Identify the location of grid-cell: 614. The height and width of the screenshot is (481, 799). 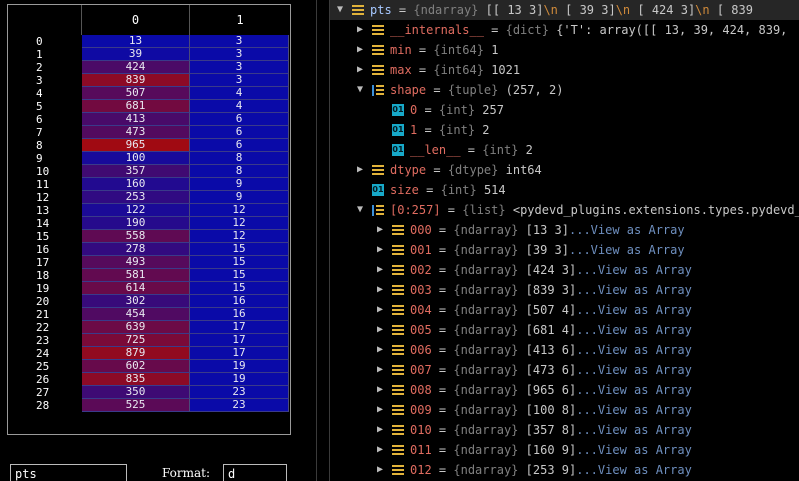
(136, 288).